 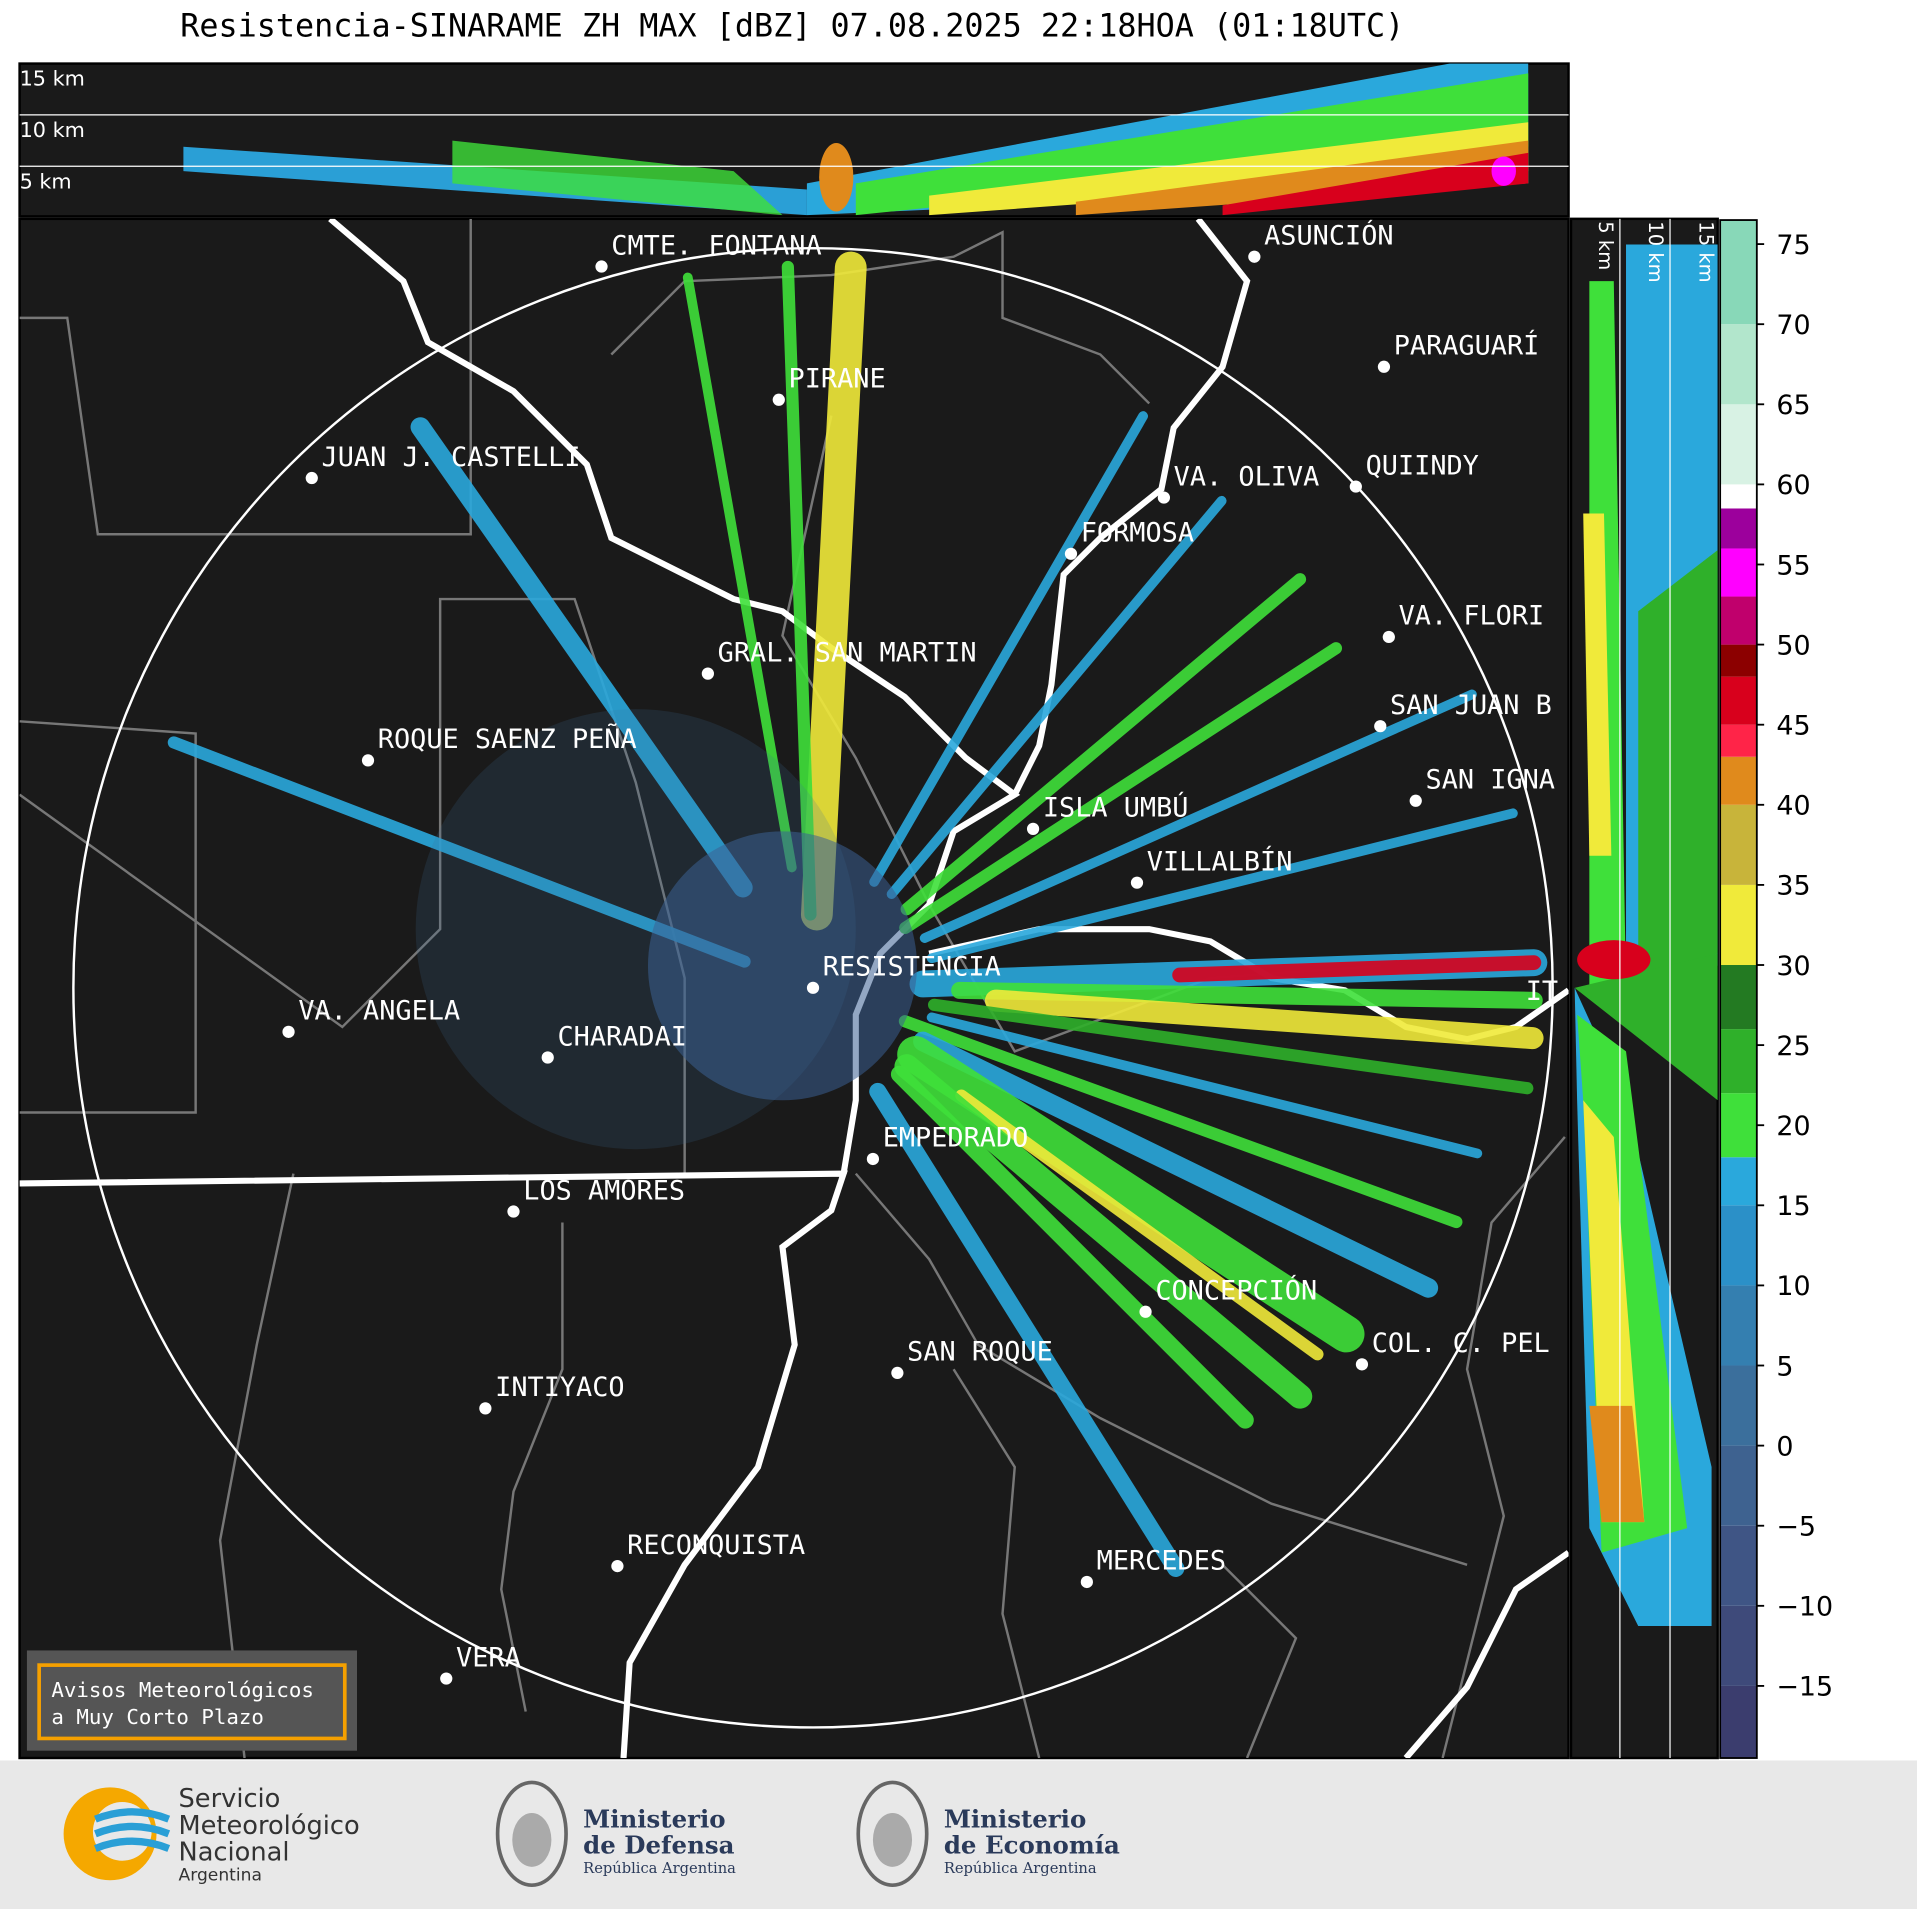 I want to click on city-label: MERCEDES, so click(x=1161, y=1561).